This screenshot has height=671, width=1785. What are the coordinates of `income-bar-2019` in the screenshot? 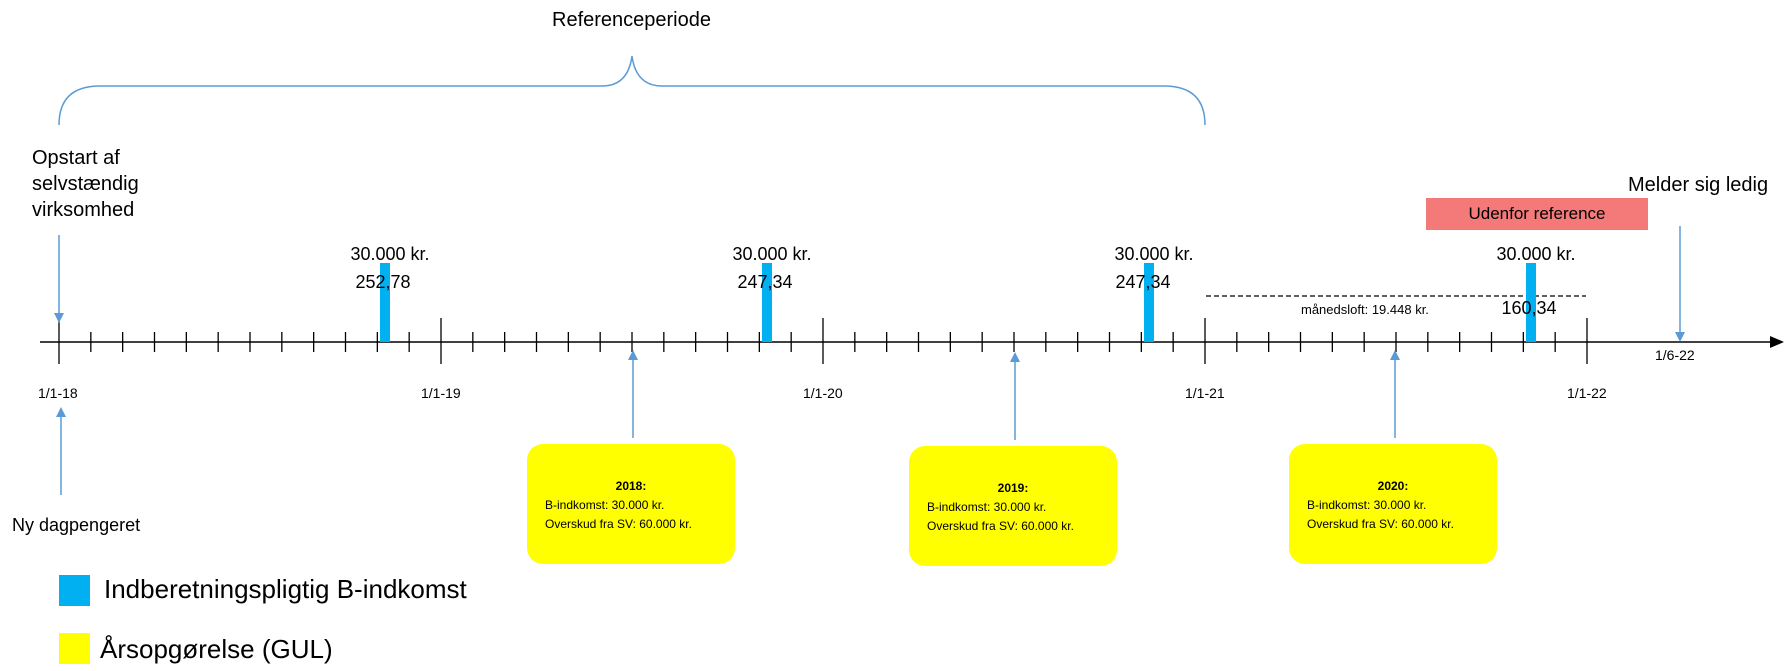 It's located at (767, 302).